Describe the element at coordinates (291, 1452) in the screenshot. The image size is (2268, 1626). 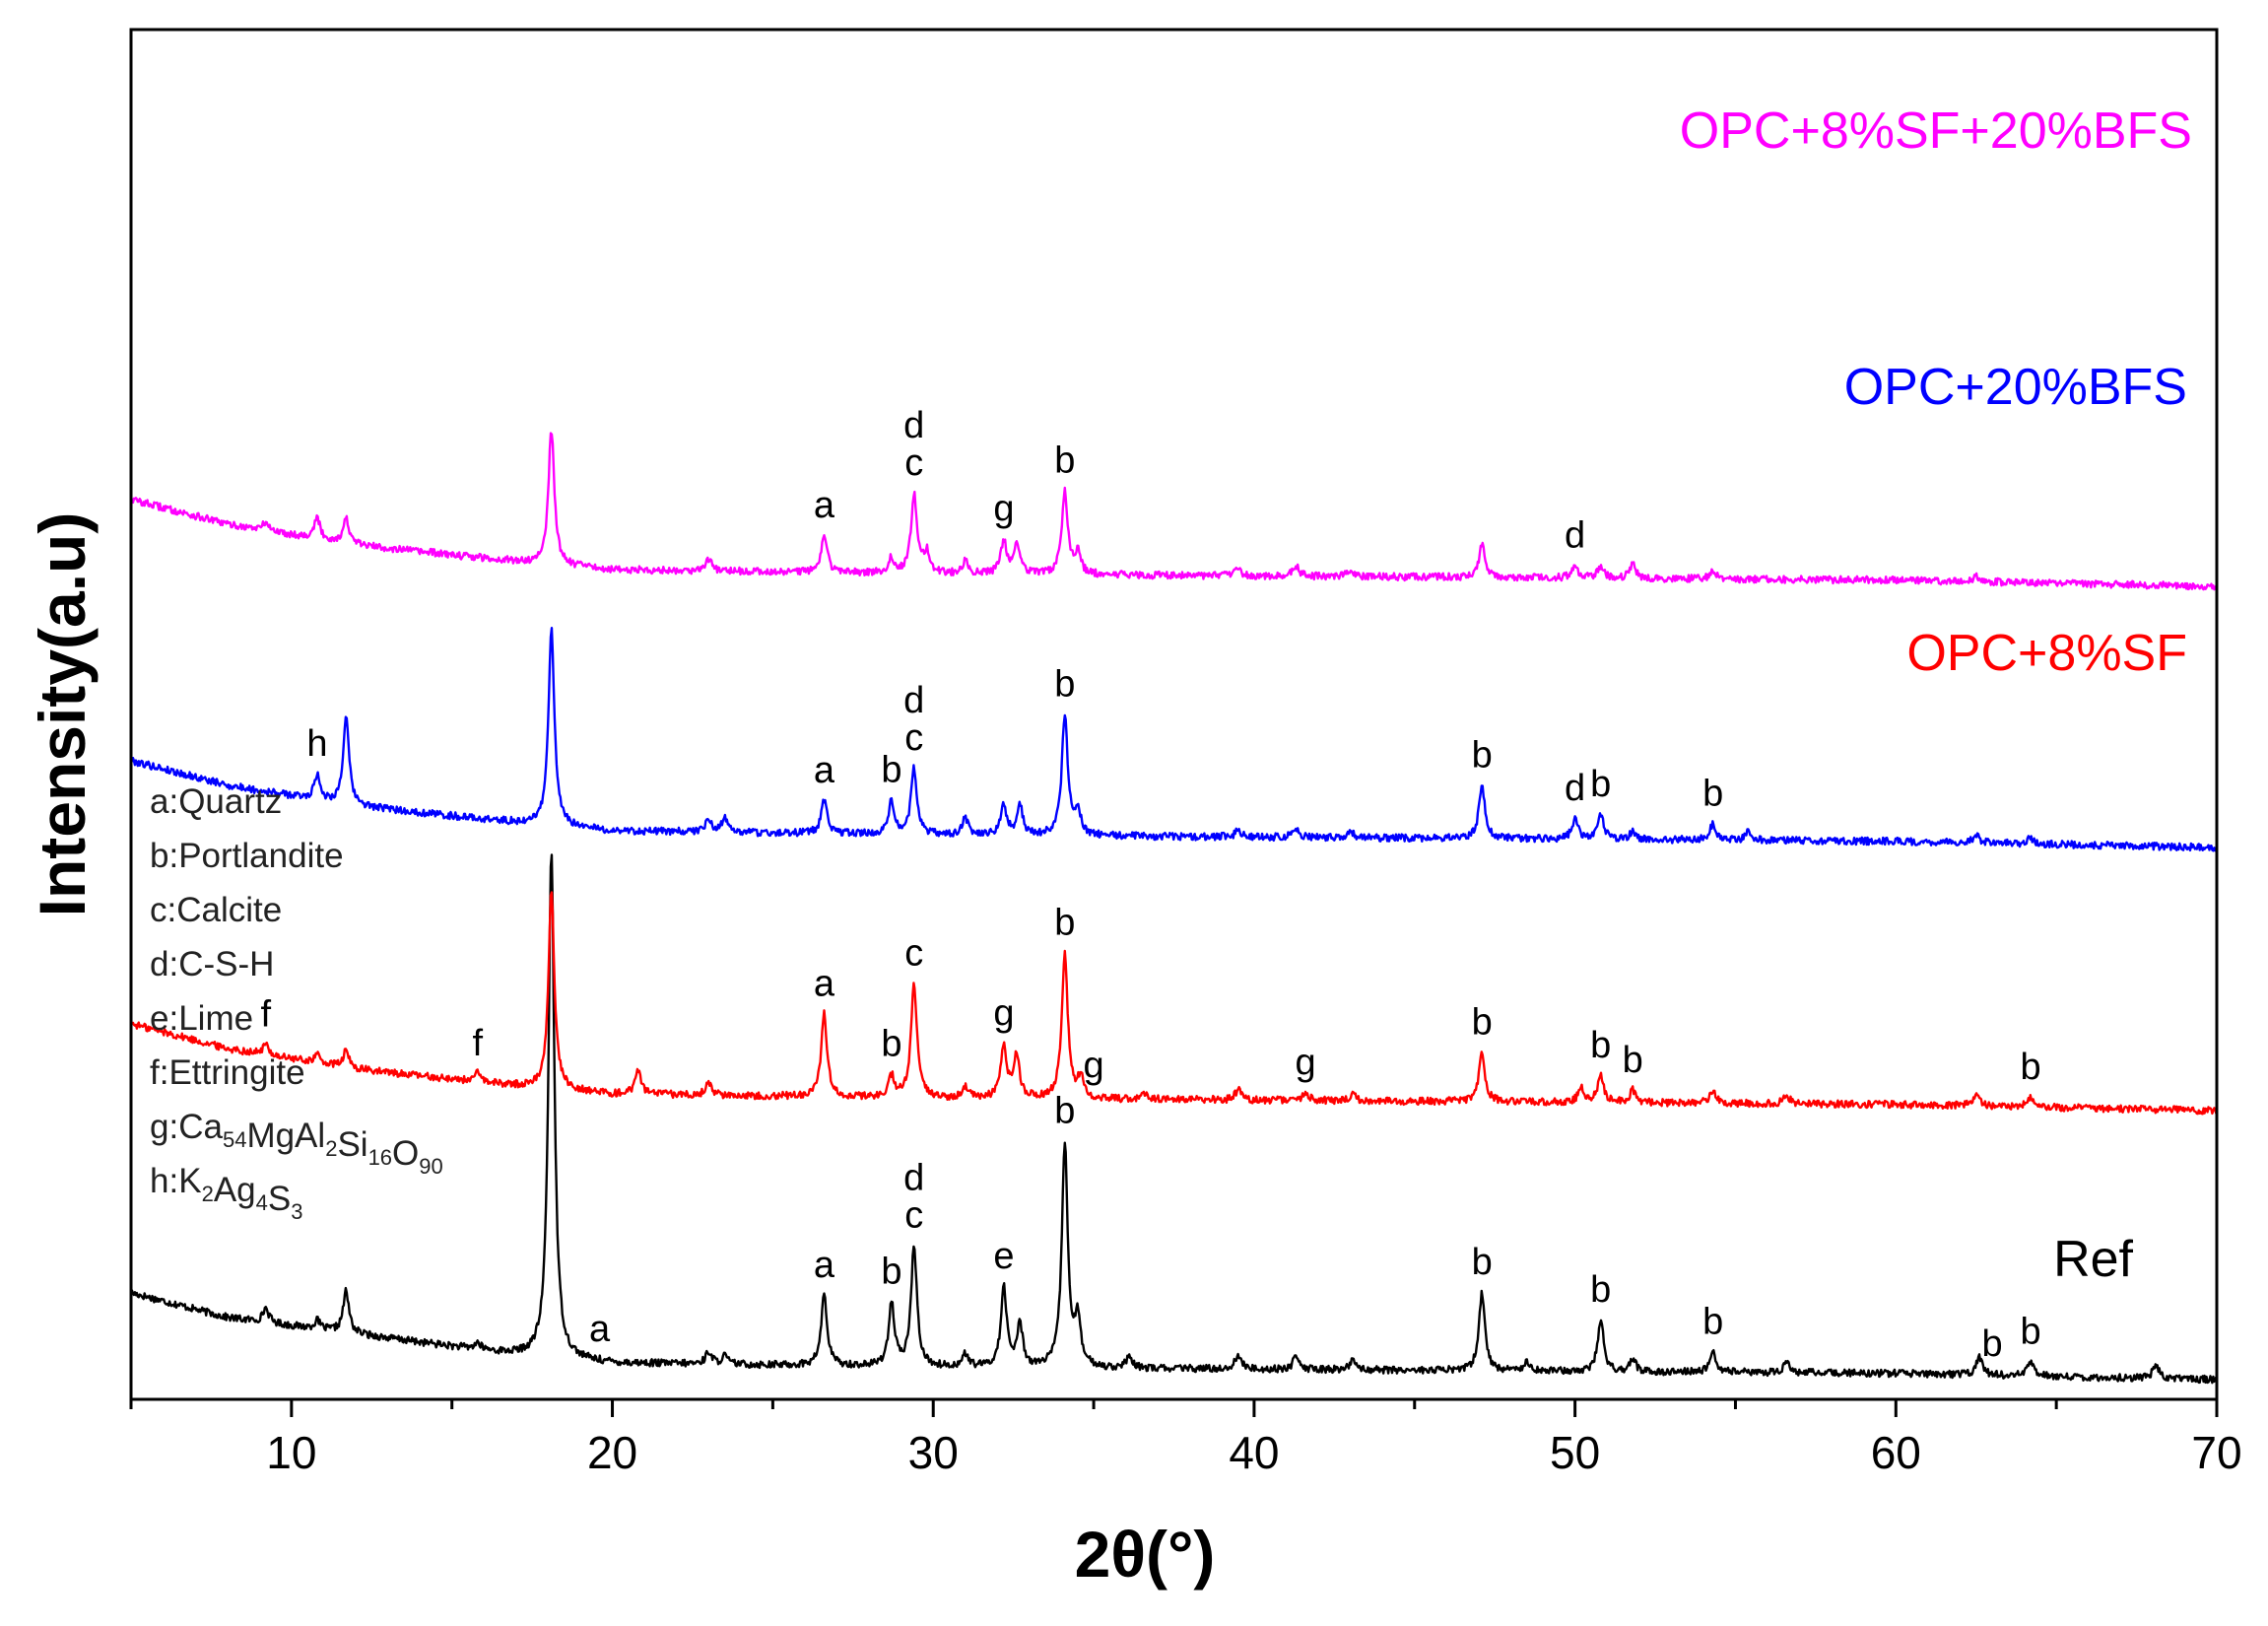
I see `x-tick-label: 10` at that location.